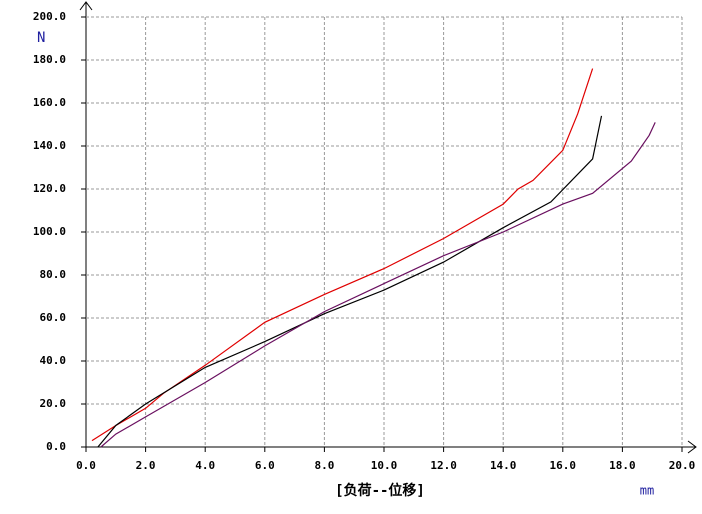 This screenshot has height=514, width=702. Describe the element at coordinates (41, 38) in the screenshot. I see `y-label: N` at that location.